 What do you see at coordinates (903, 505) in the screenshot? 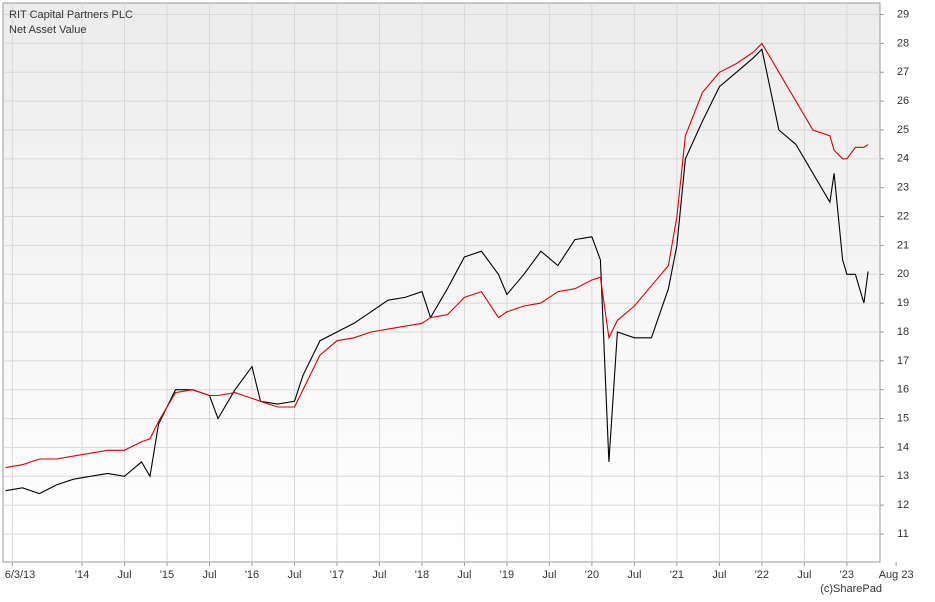
I see `y-tick-label: 12` at bounding box center [903, 505].